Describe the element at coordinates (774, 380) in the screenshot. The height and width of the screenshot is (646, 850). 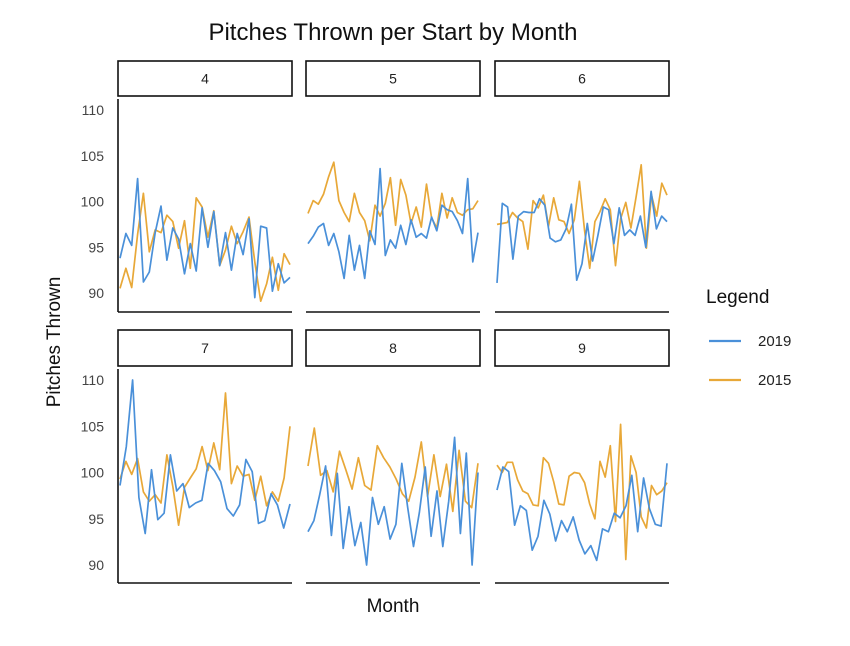
I see `legend-label: 2015` at that location.